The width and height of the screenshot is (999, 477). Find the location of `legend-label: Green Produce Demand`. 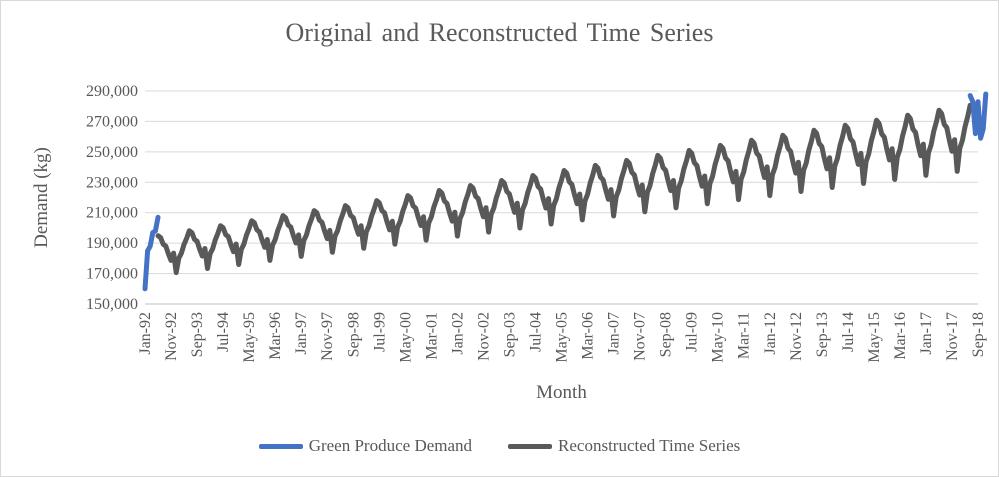

legend-label: Green Produce Demand is located at coordinates (390, 445).